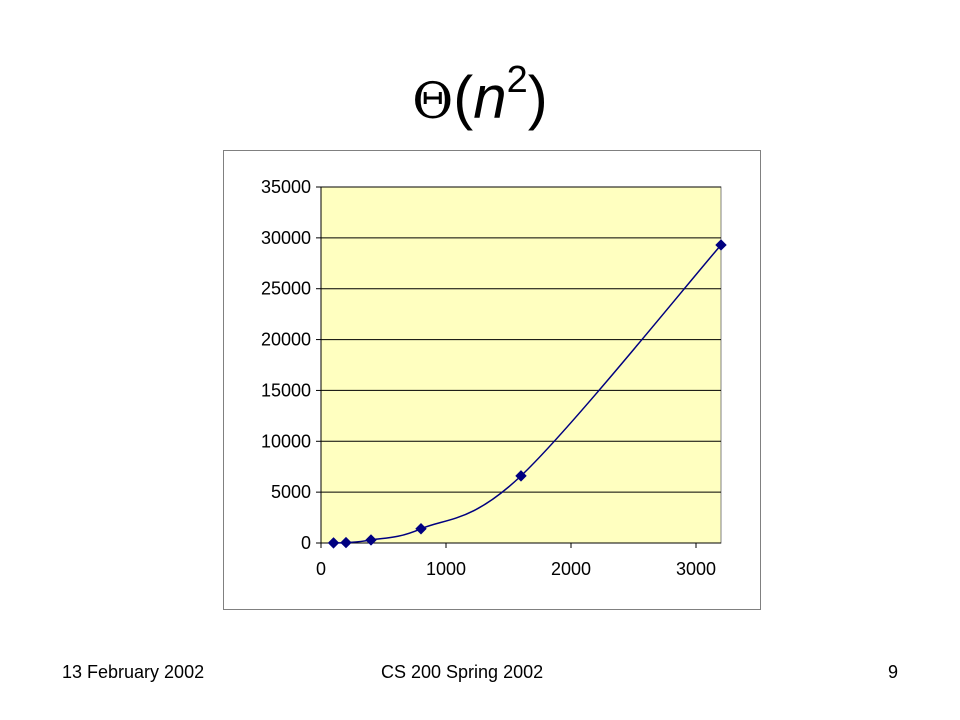 The height and width of the screenshot is (720, 960). I want to click on y-tick-label: 25000, so click(286, 289).